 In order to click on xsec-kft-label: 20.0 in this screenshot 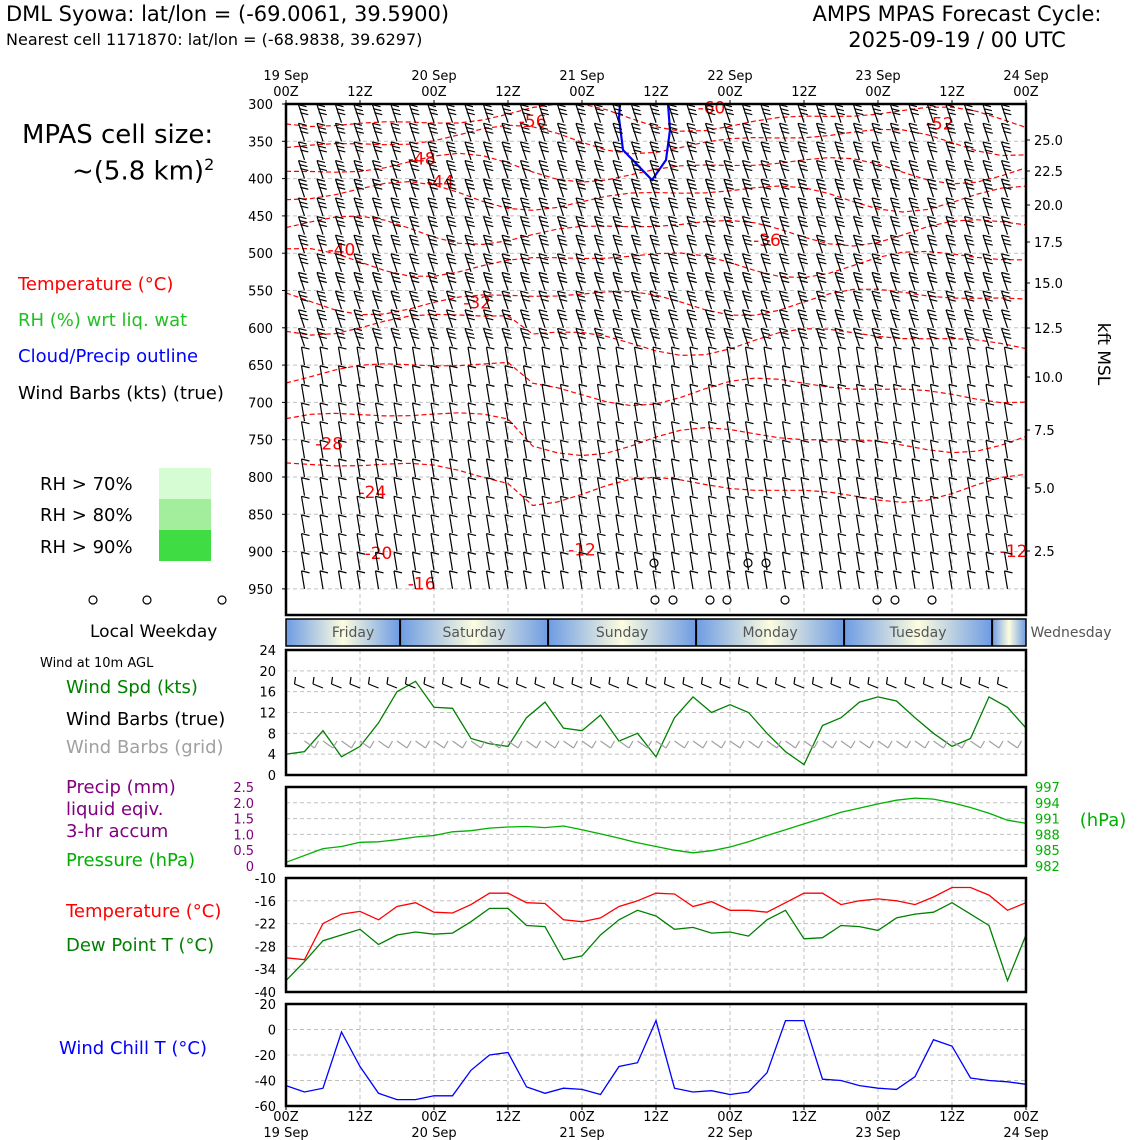, I will do `click(1048, 206)`.